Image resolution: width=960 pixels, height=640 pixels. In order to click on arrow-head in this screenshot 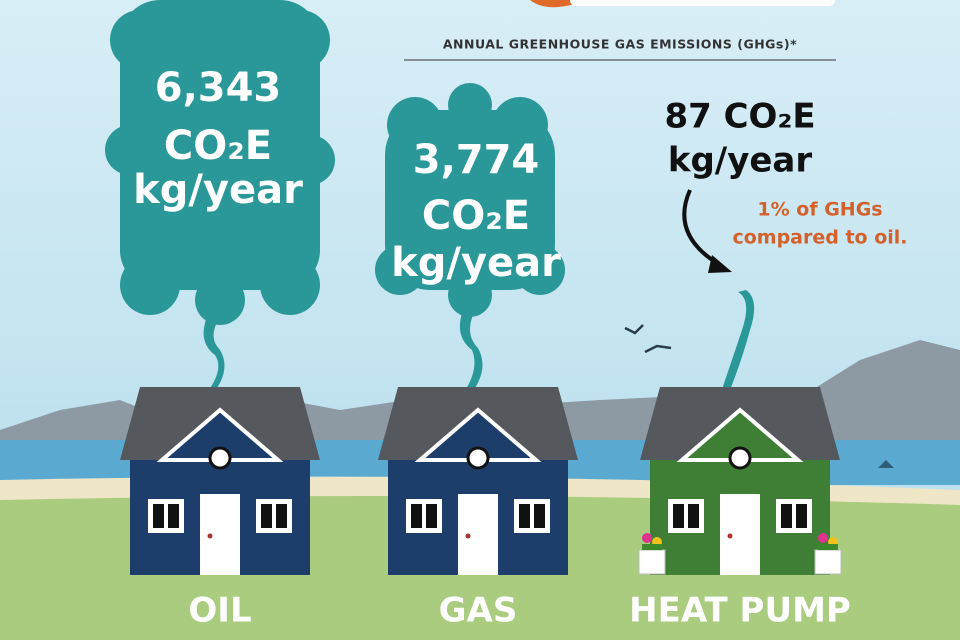, I will do `click(720, 264)`.